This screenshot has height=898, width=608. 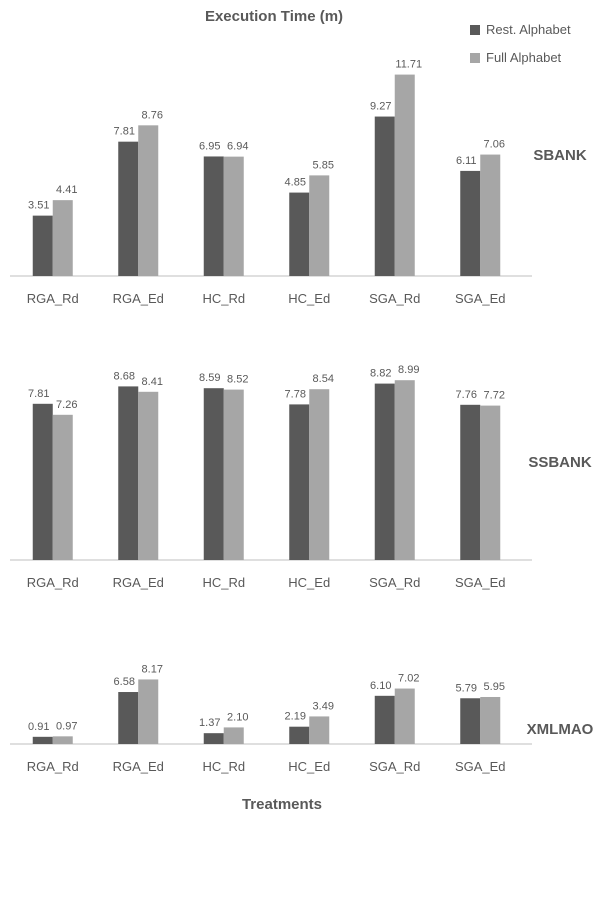 I want to click on ssbank-tick-label: HC_Rd, so click(x=223, y=582).